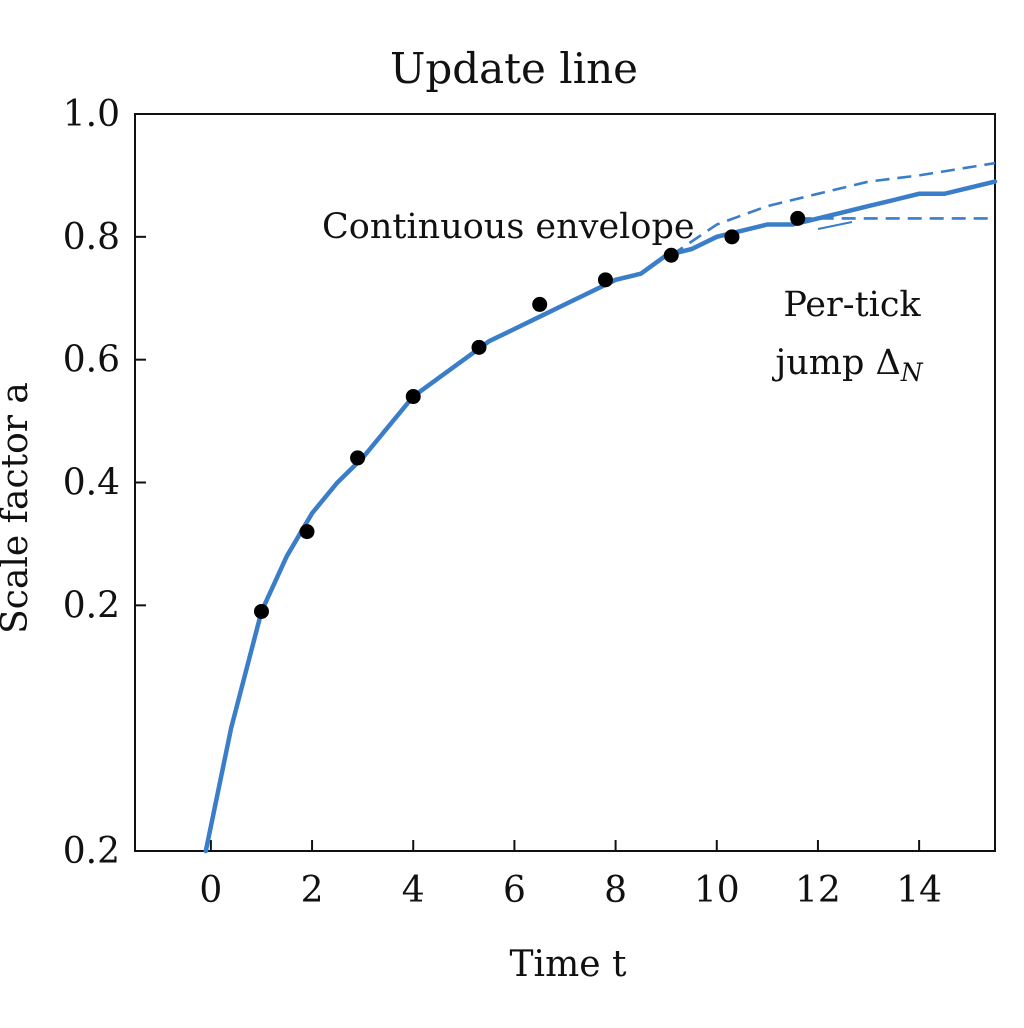 This screenshot has height=1028, width=1024. I want to click on y-tick-label: 0.6, so click(91, 360).